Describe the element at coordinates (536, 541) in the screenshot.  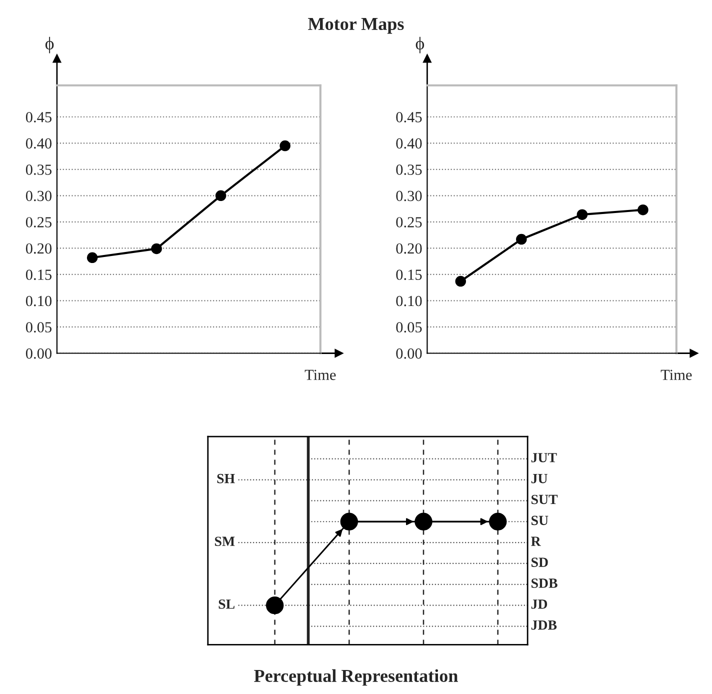
I see `ref-line-label: R` at that location.